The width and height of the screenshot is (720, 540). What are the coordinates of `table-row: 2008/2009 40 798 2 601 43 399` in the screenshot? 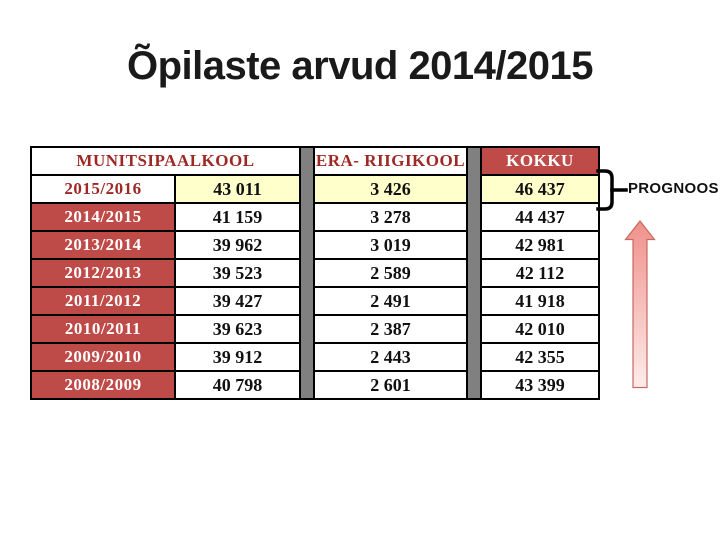 It's located at (315, 385).